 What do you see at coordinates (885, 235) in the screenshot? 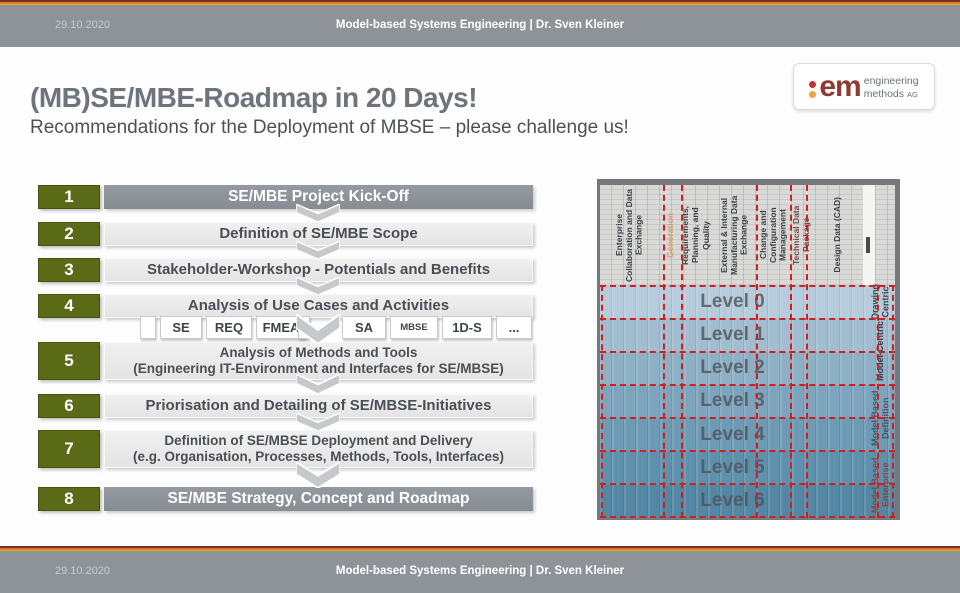
I see `matrix-header-spacer` at bounding box center [885, 235].